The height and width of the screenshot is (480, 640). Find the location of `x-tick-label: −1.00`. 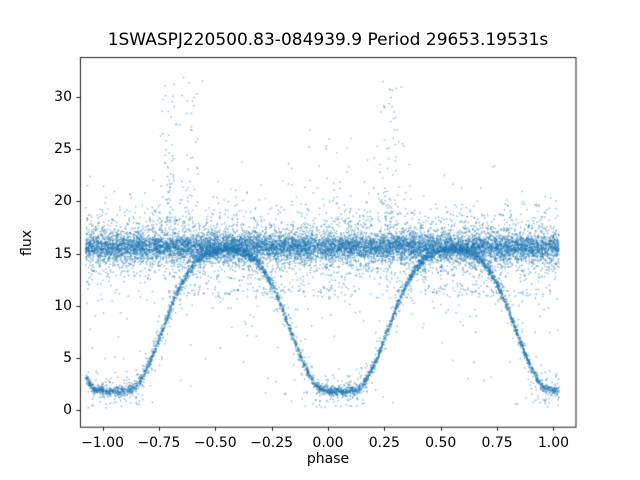

x-tick-label: −1.00 is located at coordinates (102, 443).